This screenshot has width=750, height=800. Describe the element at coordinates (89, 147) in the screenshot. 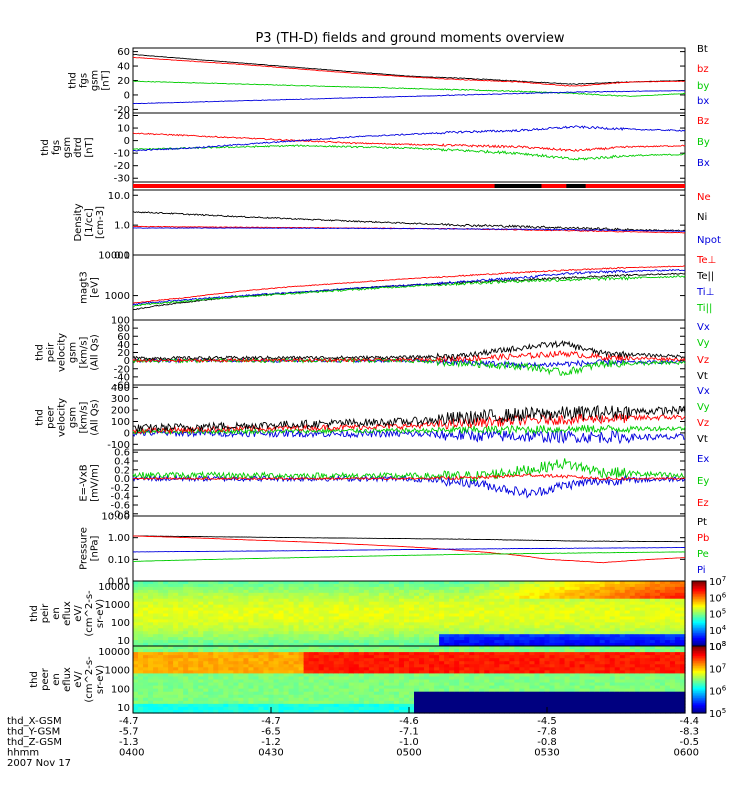

I see `y-label-line: [nT]` at that location.